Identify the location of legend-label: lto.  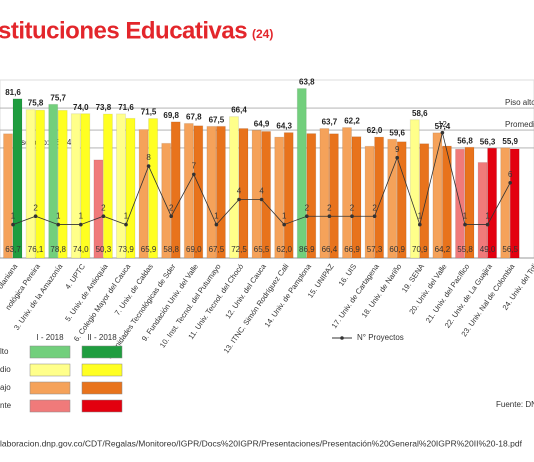
(4, 351).